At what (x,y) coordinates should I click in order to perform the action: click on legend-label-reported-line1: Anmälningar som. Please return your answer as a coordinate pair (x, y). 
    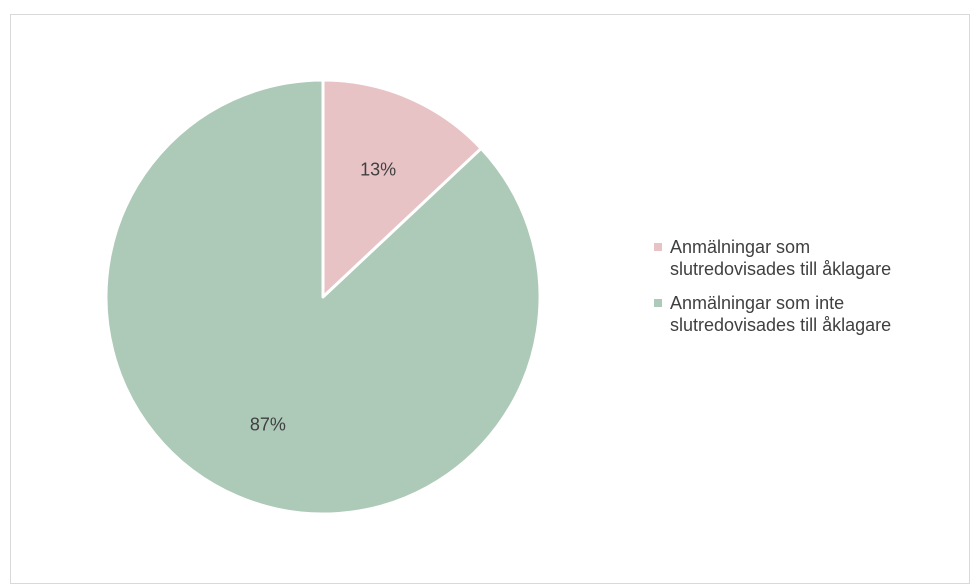
    Looking at the image, I should click on (740, 247).